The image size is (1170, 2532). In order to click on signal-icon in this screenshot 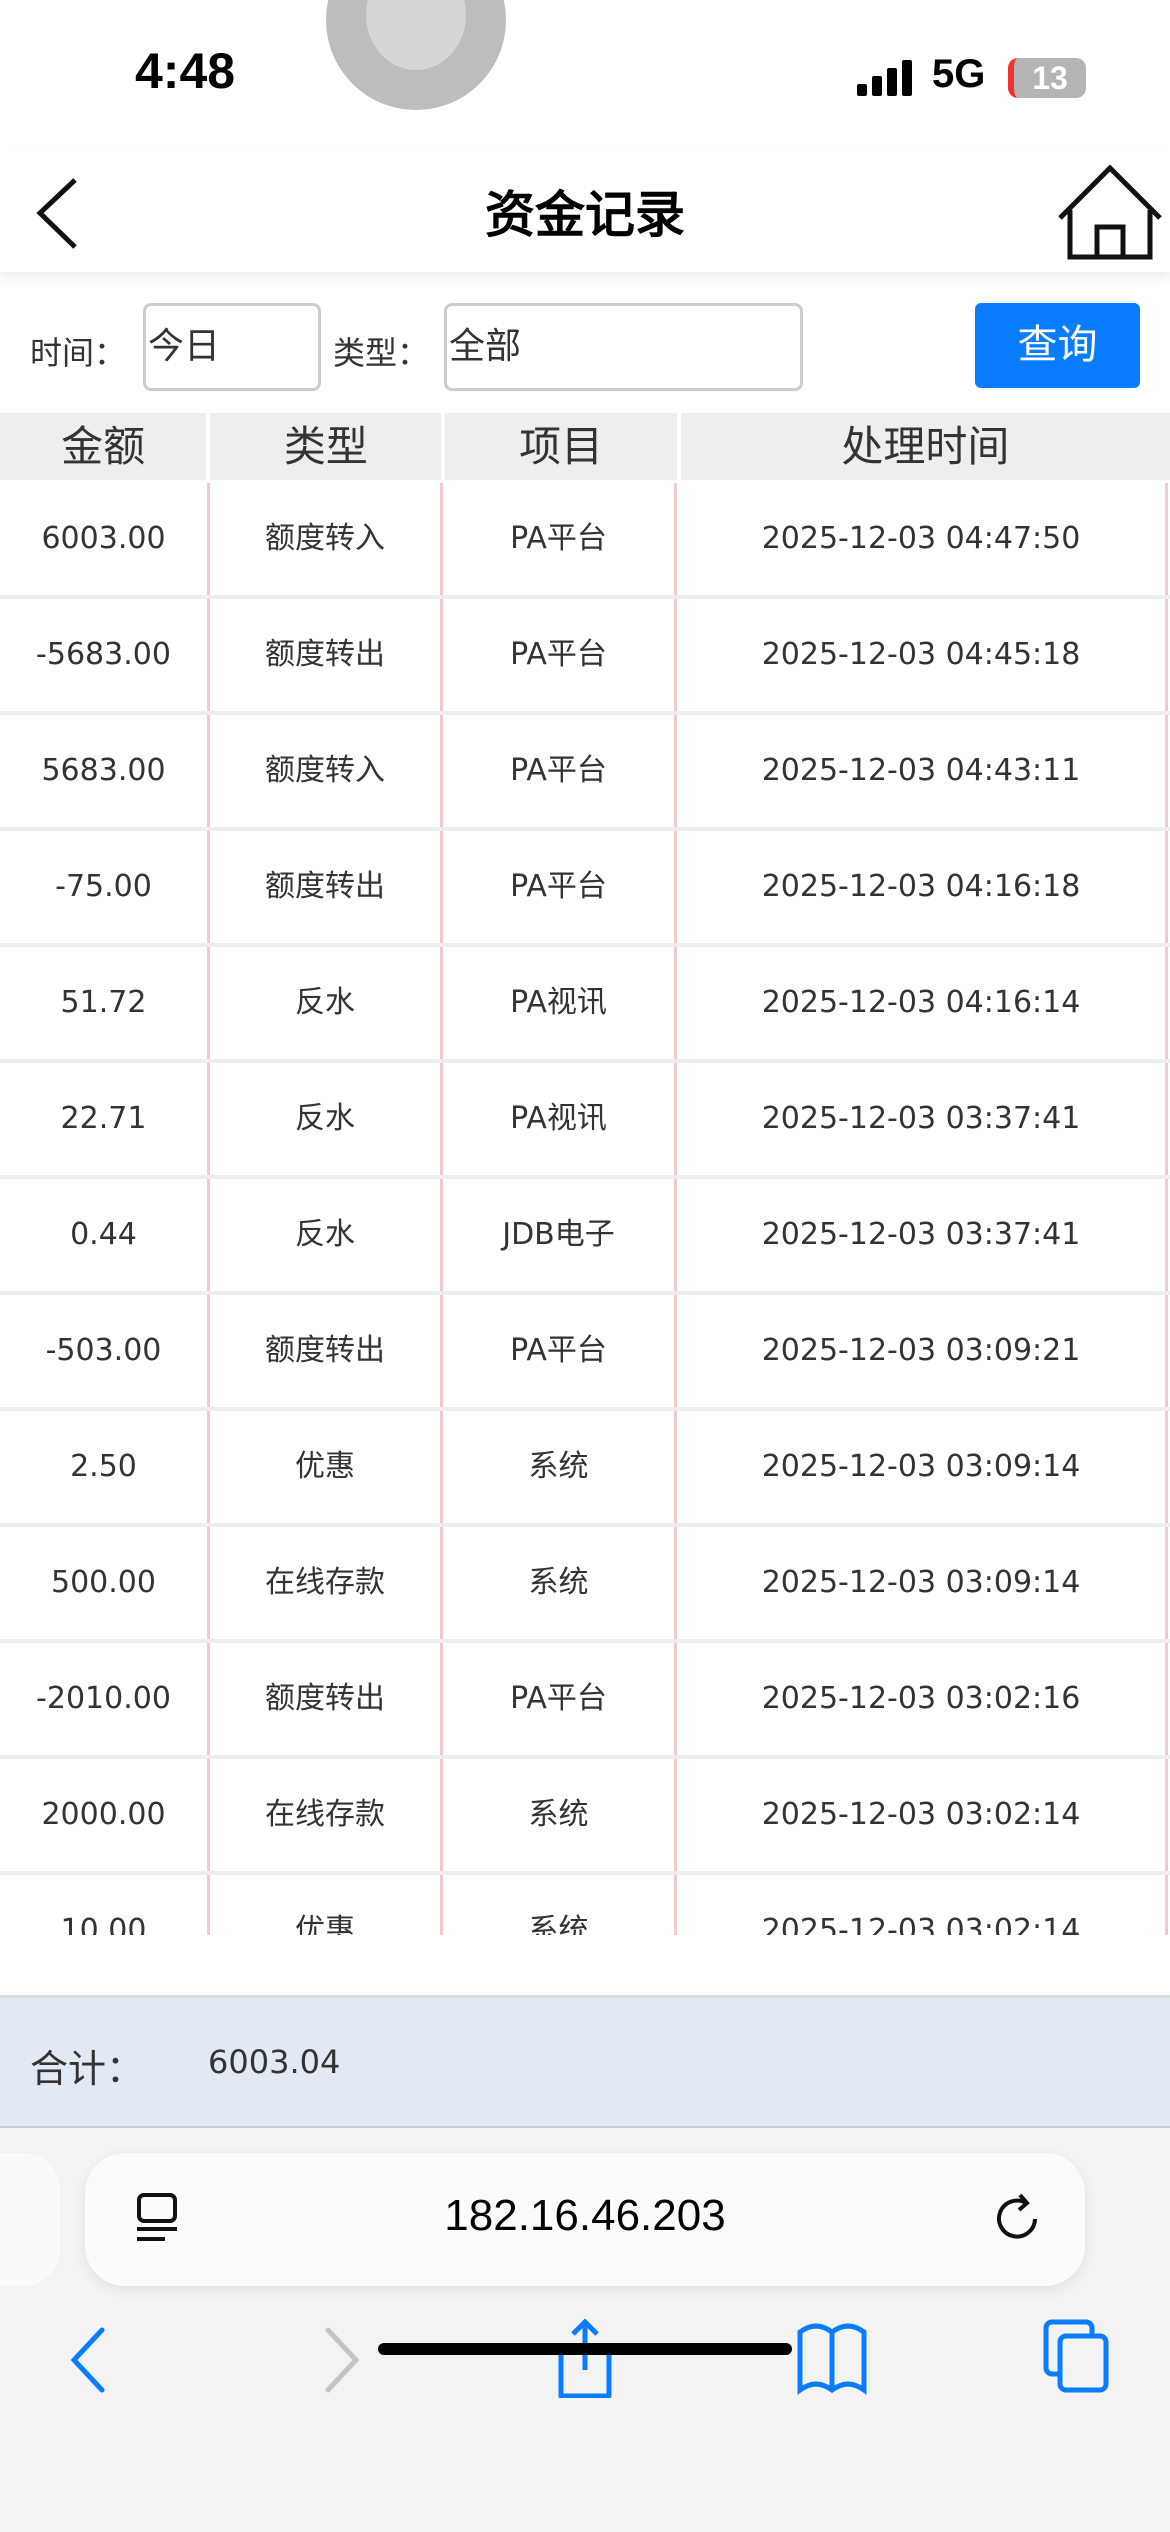, I will do `click(884, 78)`.